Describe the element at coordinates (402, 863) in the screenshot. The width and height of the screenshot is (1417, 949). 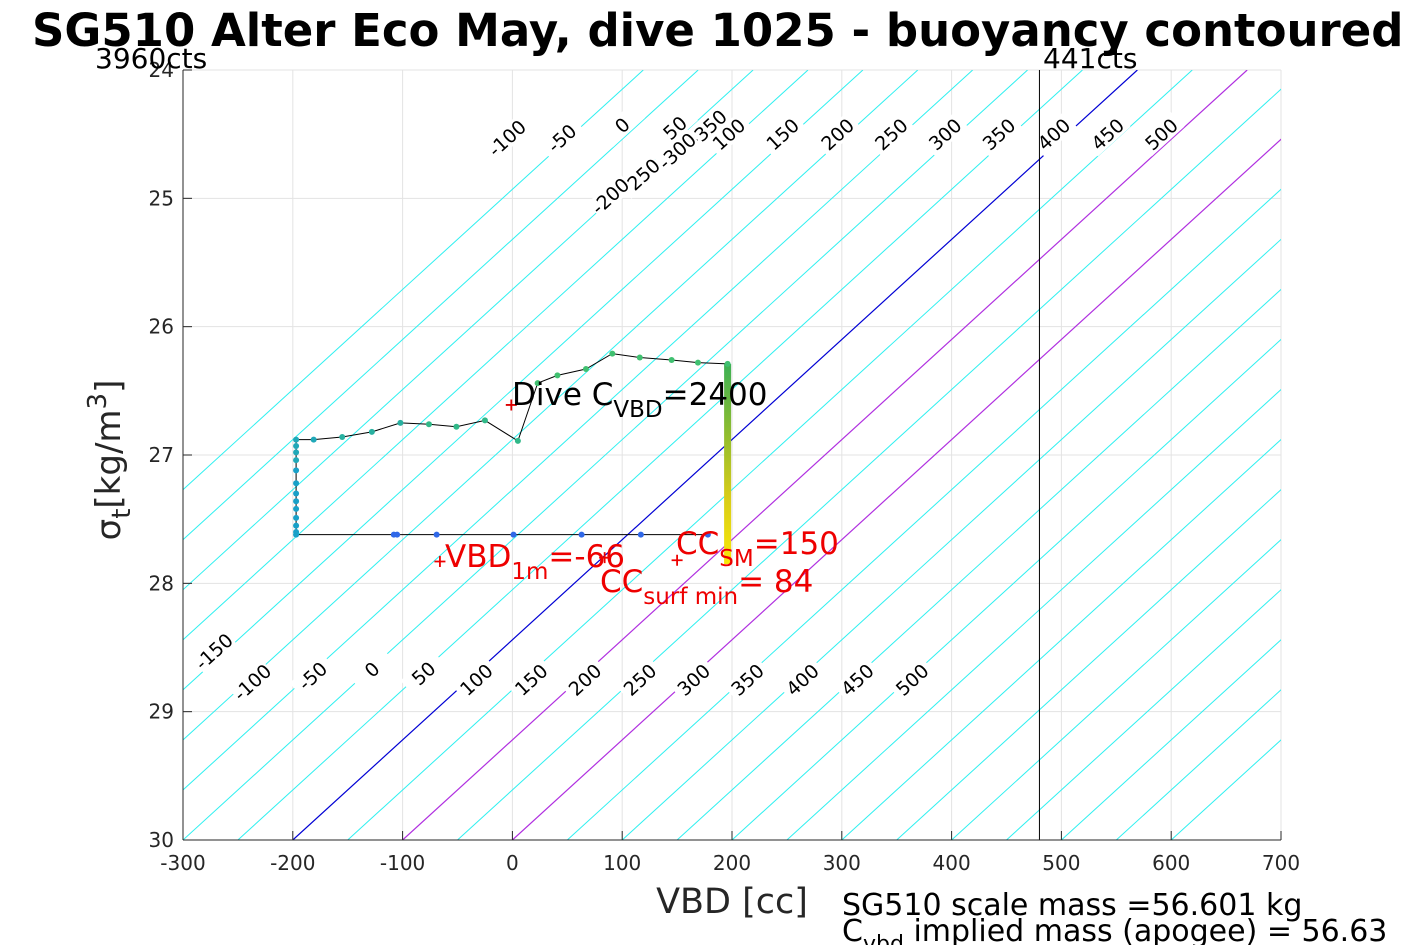
I see `x-tick-label-2: -100` at that location.